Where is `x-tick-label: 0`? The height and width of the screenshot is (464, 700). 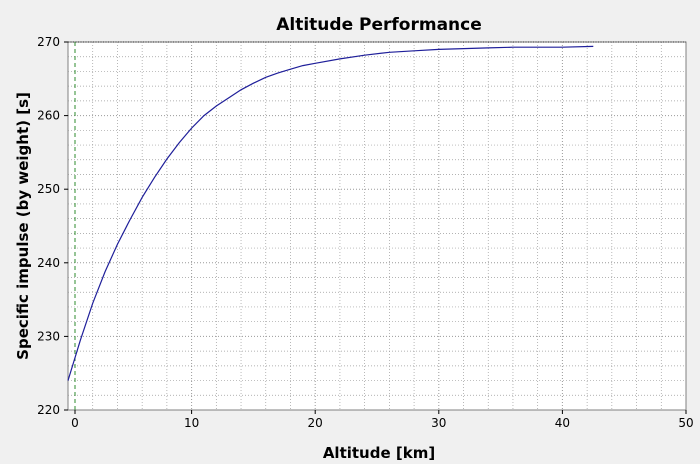
x-tick-label: 0 is located at coordinates (75, 423).